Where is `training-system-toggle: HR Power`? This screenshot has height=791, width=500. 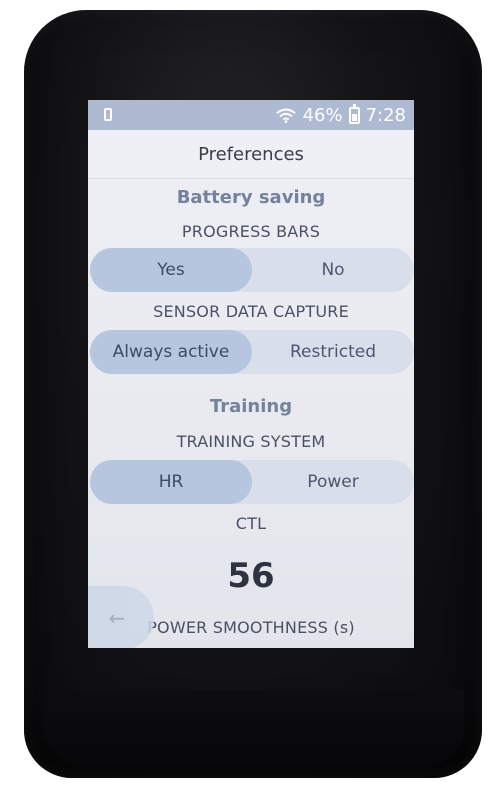
training-system-toggle: HR Power is located at coordinates (252, 482).